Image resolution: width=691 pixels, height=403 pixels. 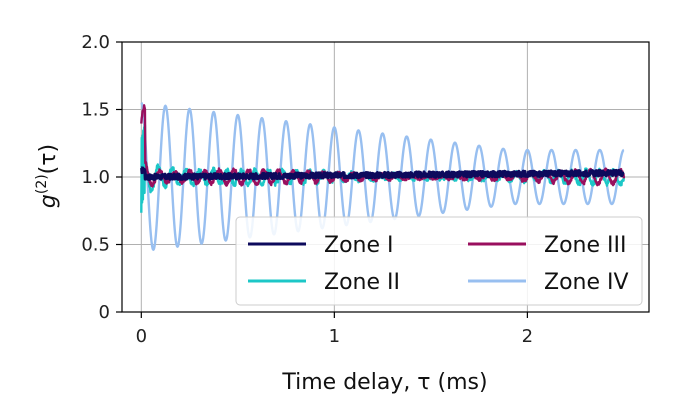 I want to click on legend-box, so click(x=439, y=261).